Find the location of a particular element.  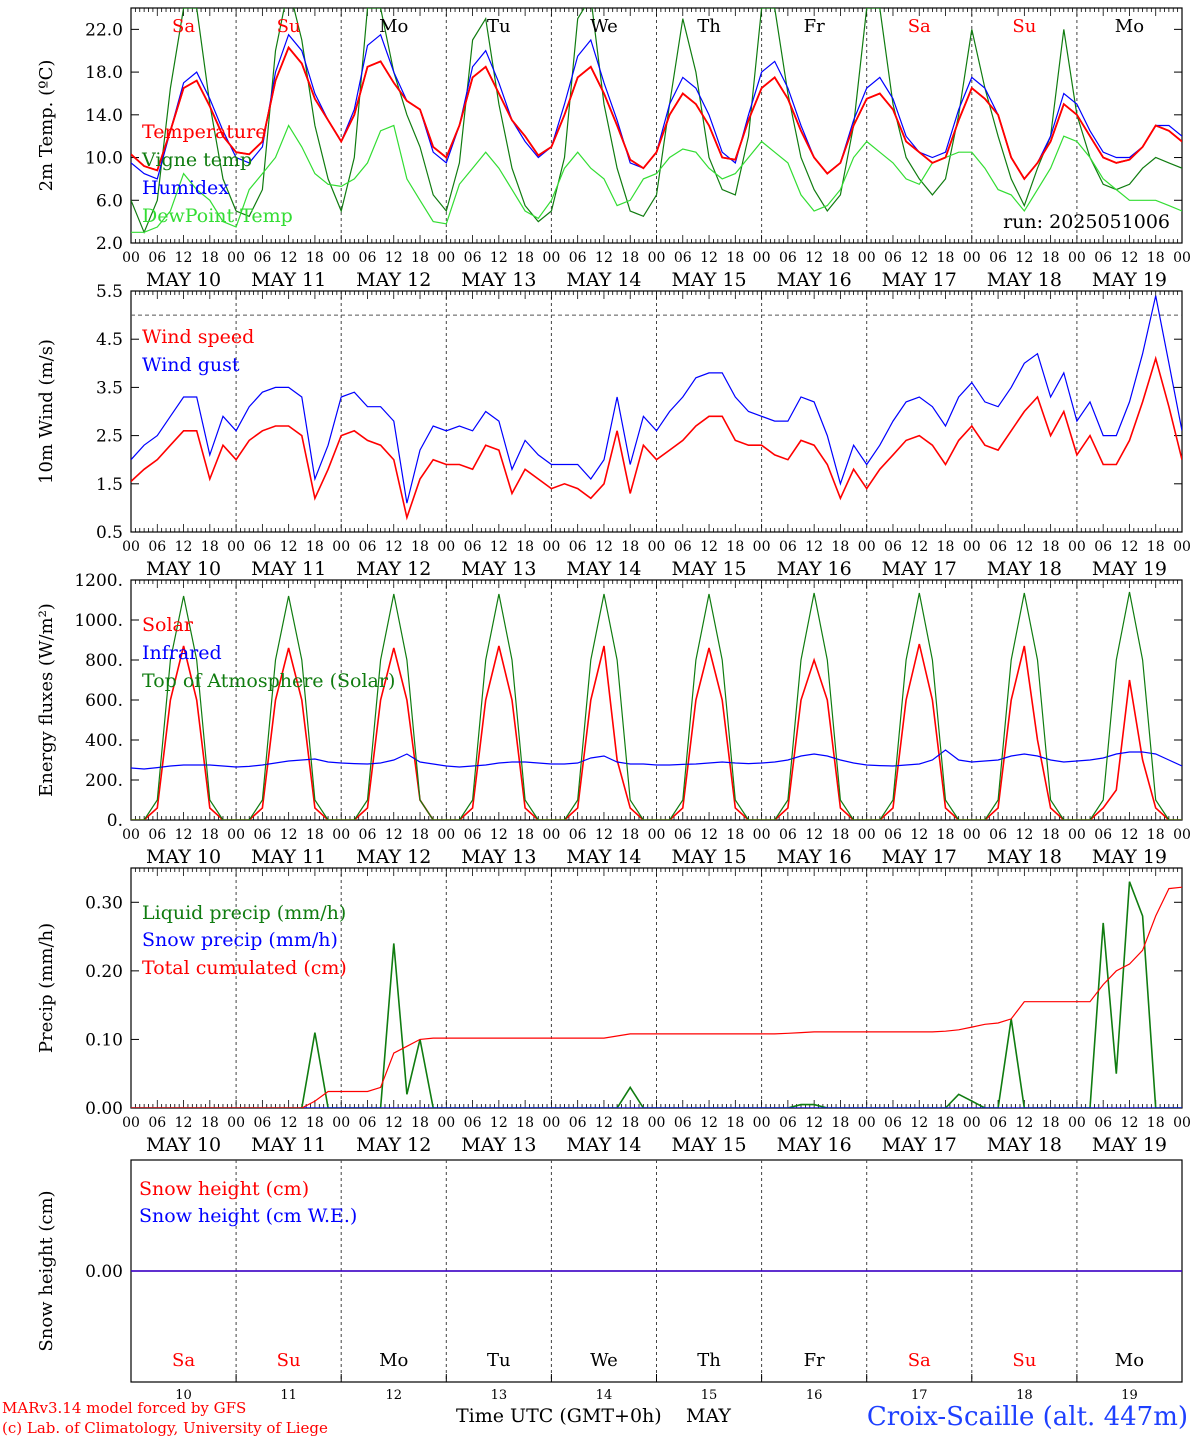

y-tick-label: 0.5 is located at coordinates (109, 533).